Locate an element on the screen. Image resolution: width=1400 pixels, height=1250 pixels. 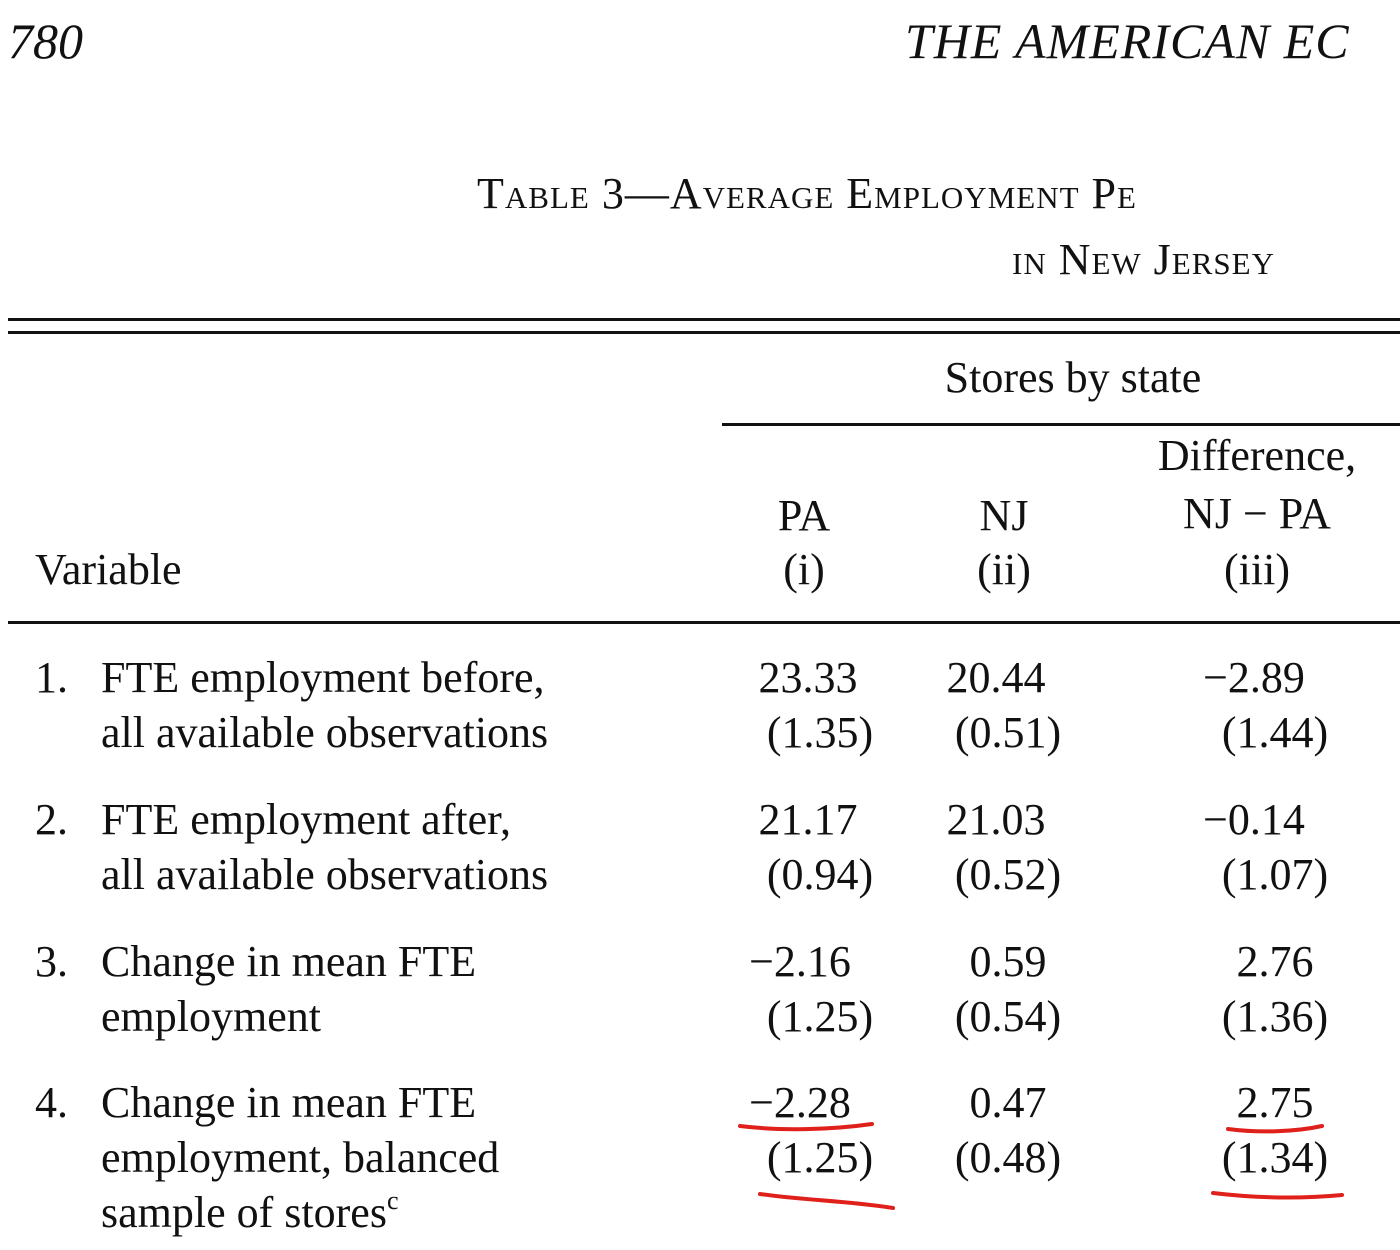
nj-value: 20.44 is located at coordinates (996, 677).